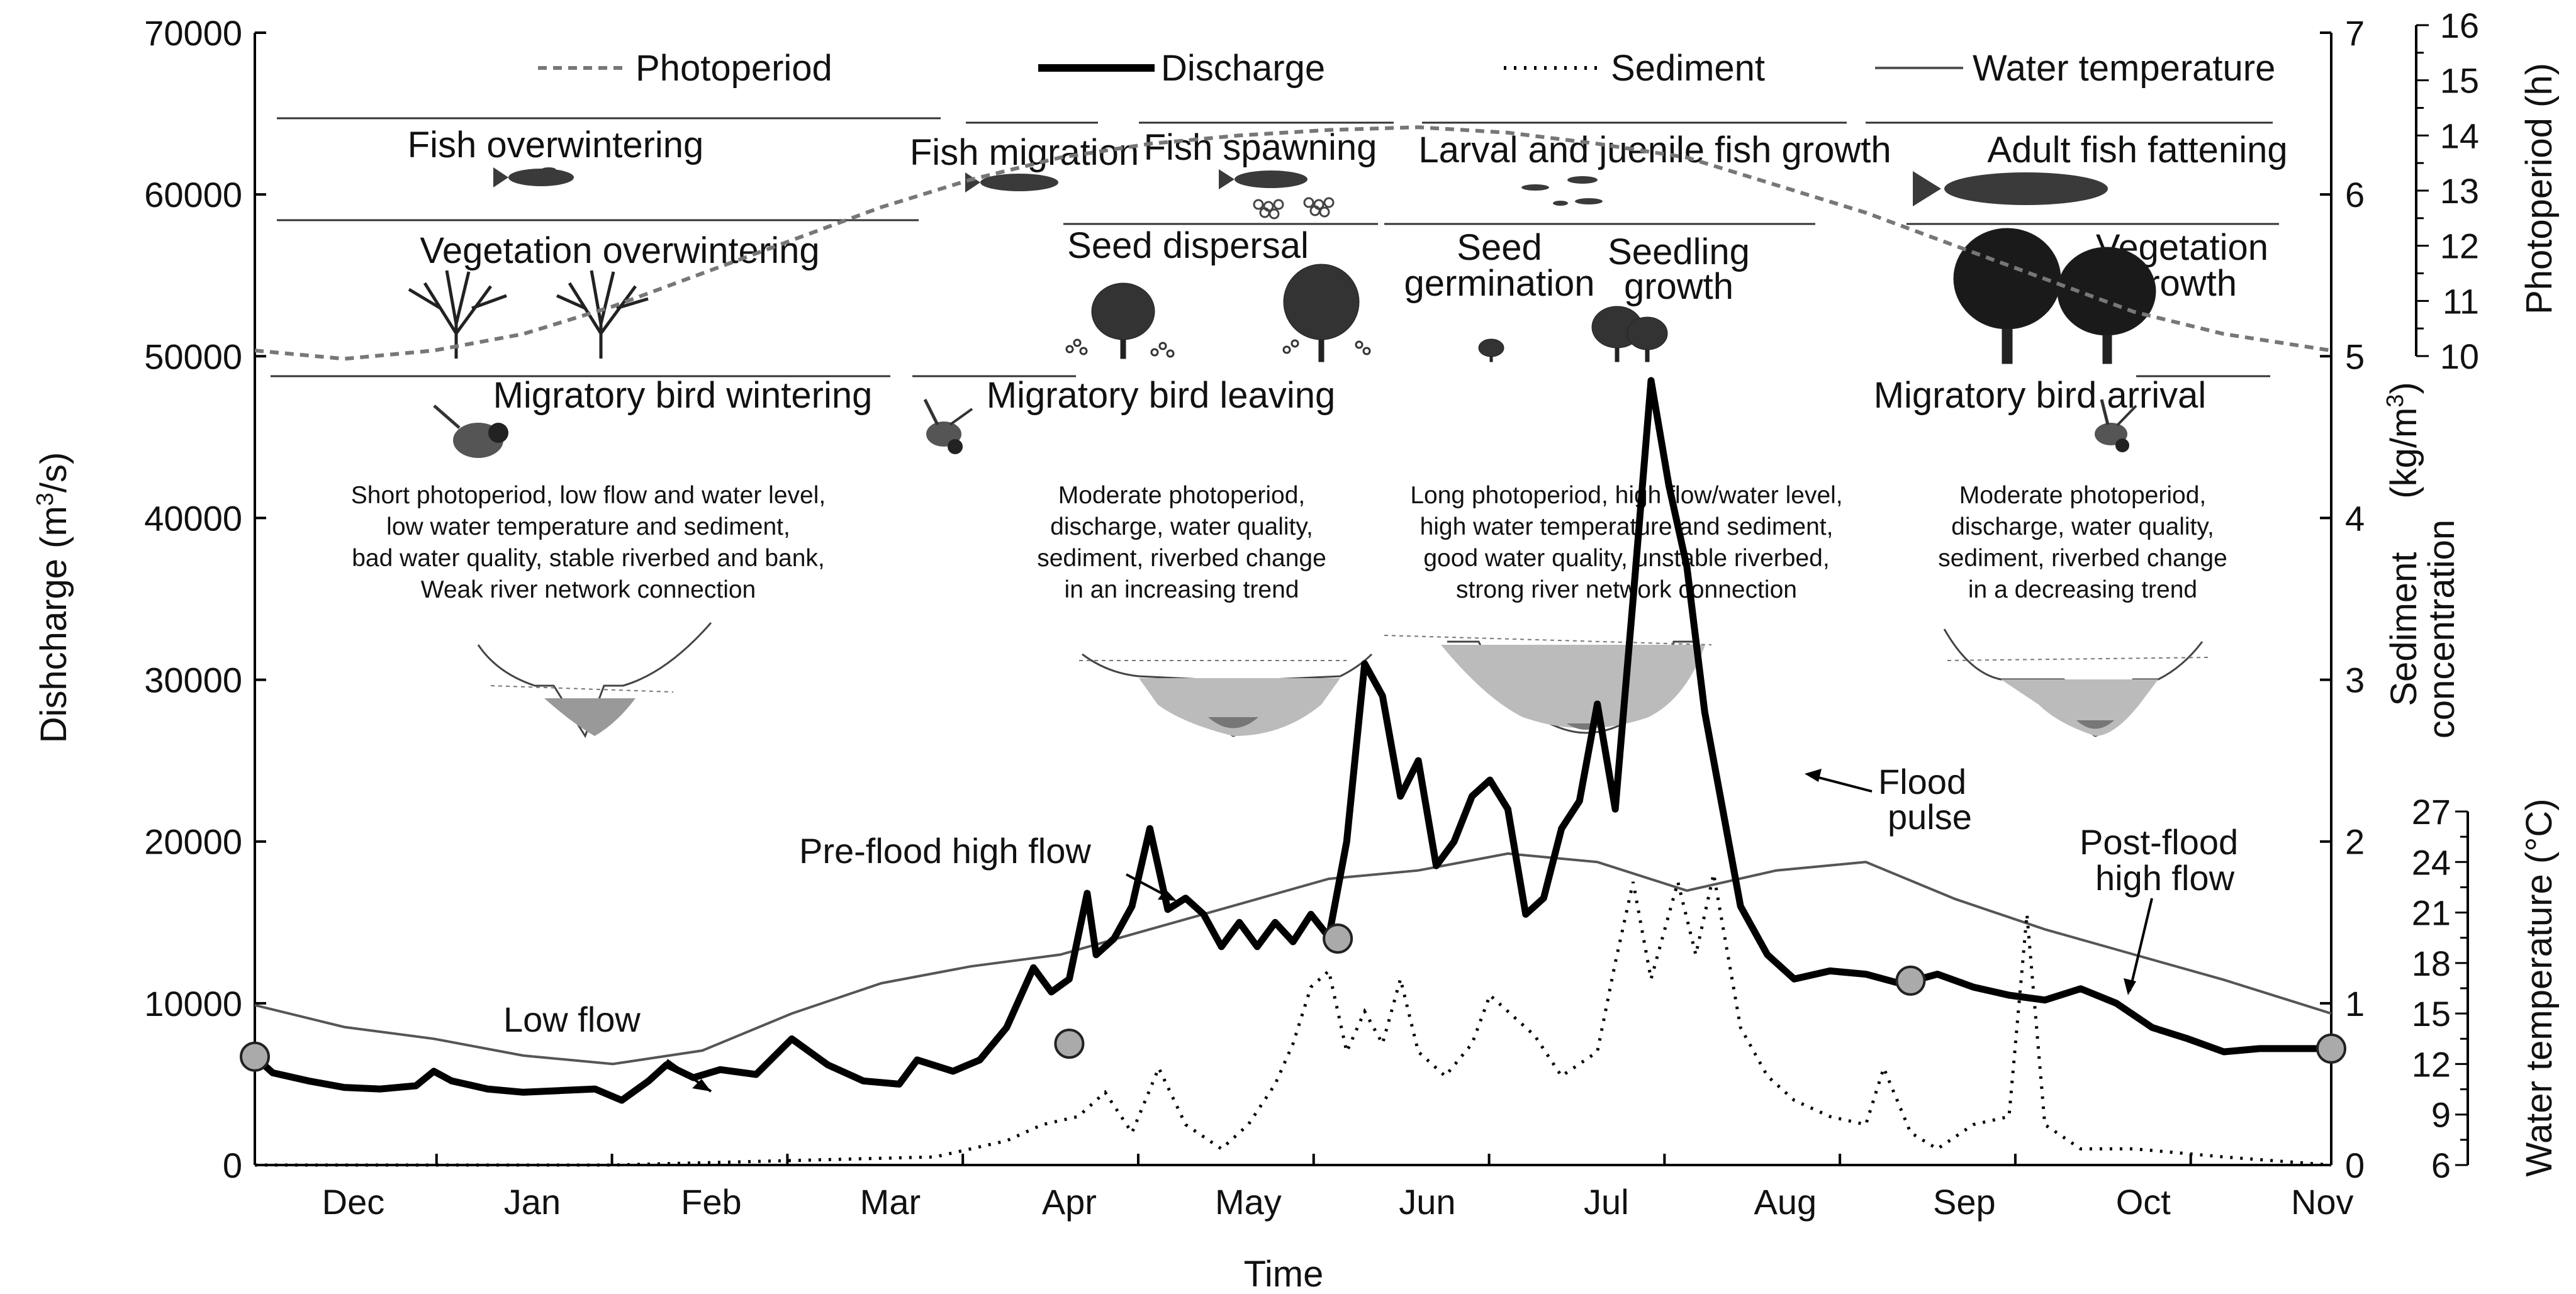 This screenshot has height=1294, width=2576. Describe the element at coordinates (532, 1202) in the screenshot. I see `x-tick-label: Jan` at that location.